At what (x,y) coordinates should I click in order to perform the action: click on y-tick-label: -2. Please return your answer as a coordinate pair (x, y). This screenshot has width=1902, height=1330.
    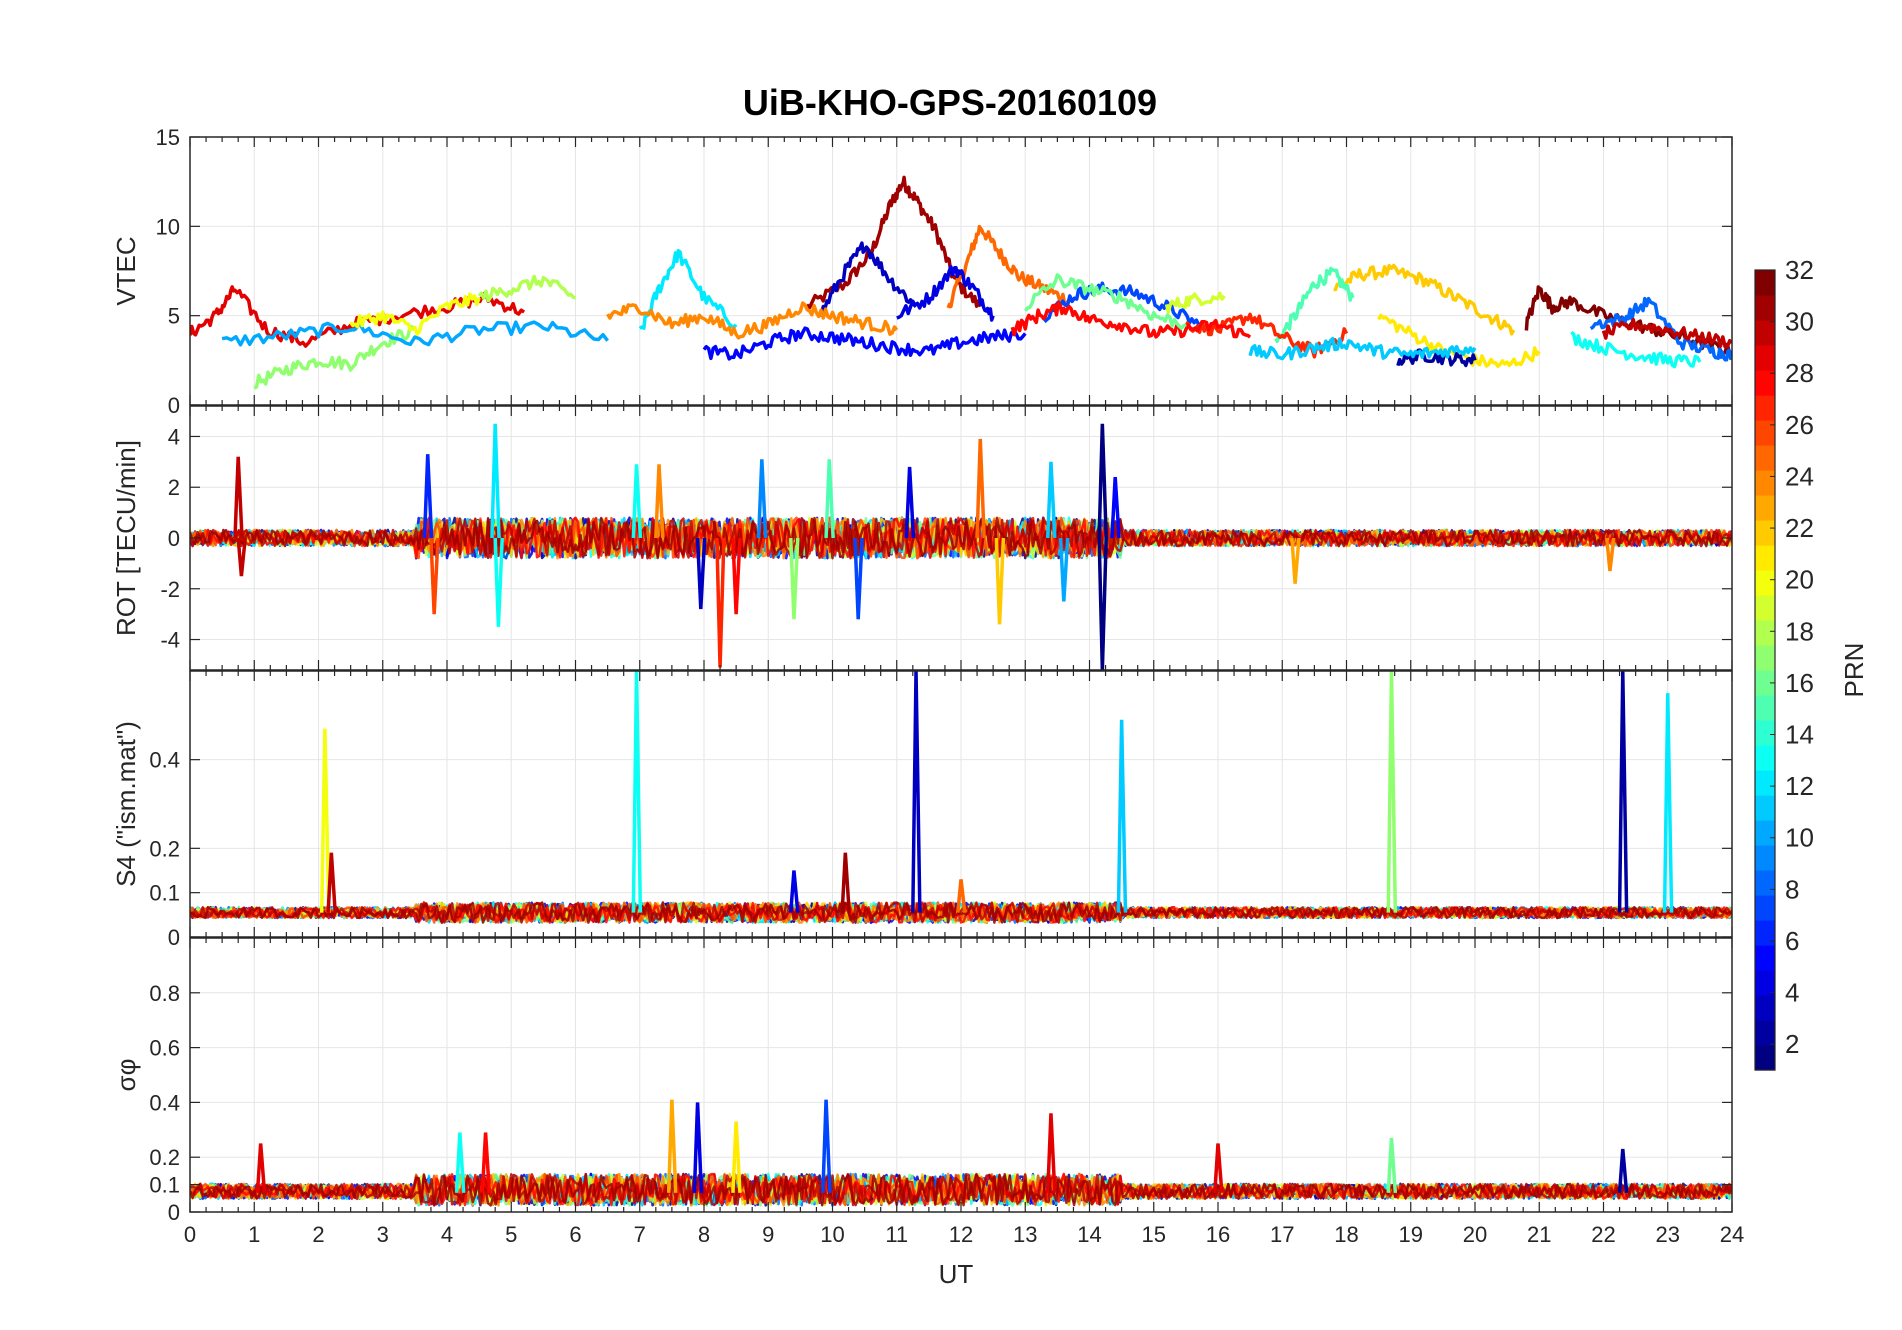
    Looking at the image, I should click on (170, 589).